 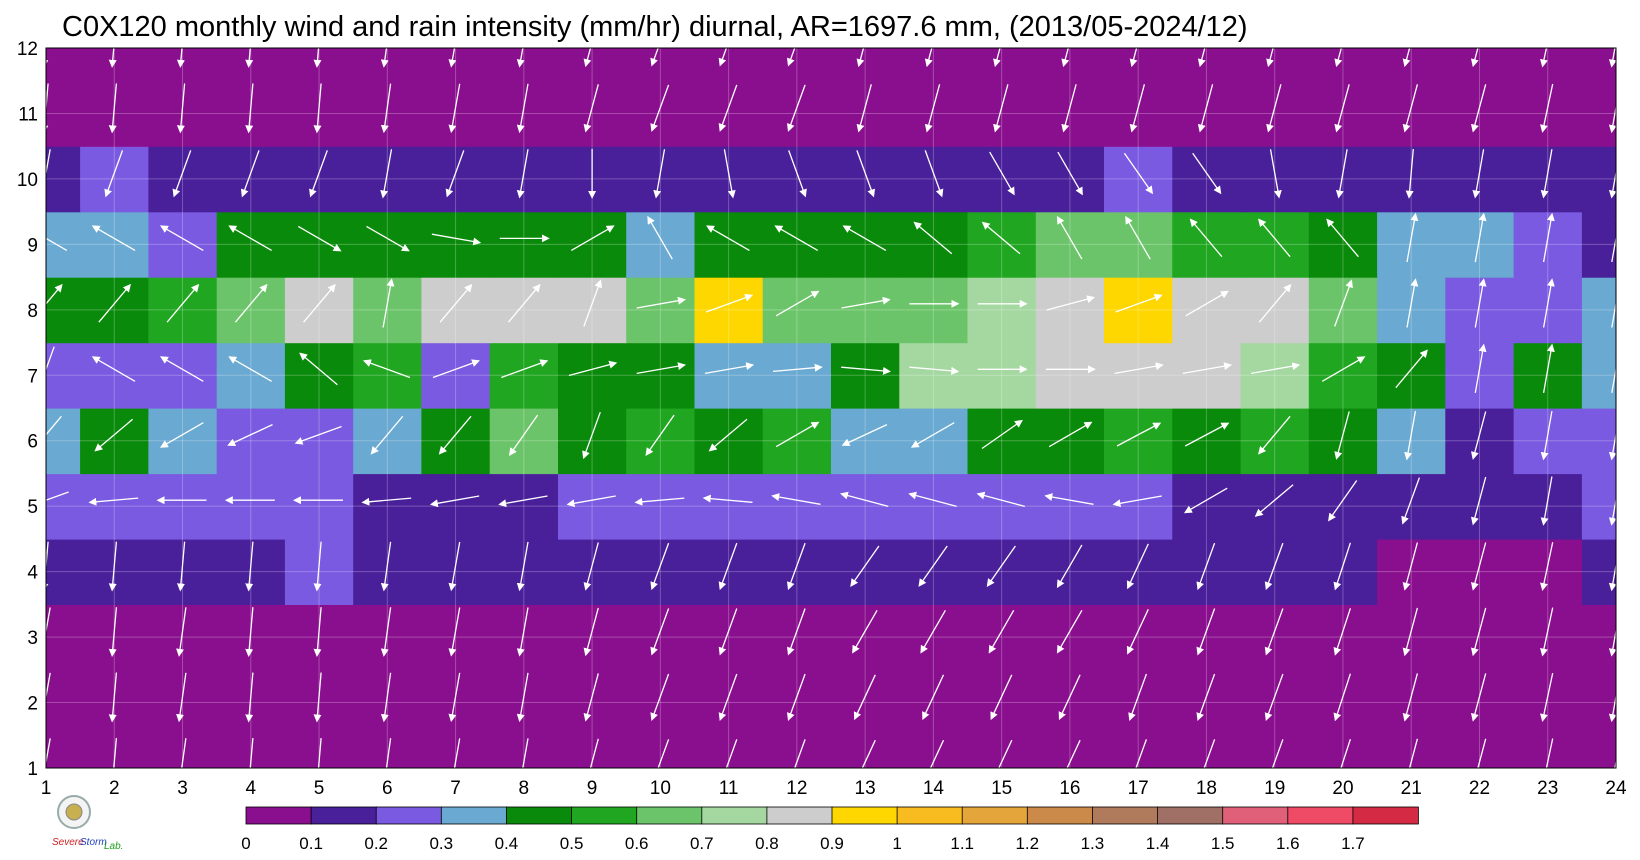 What do you see at coordinates (32, 376) in the screenshot?
I see `y-tick-label: 7` at bounding box center [32, 376].